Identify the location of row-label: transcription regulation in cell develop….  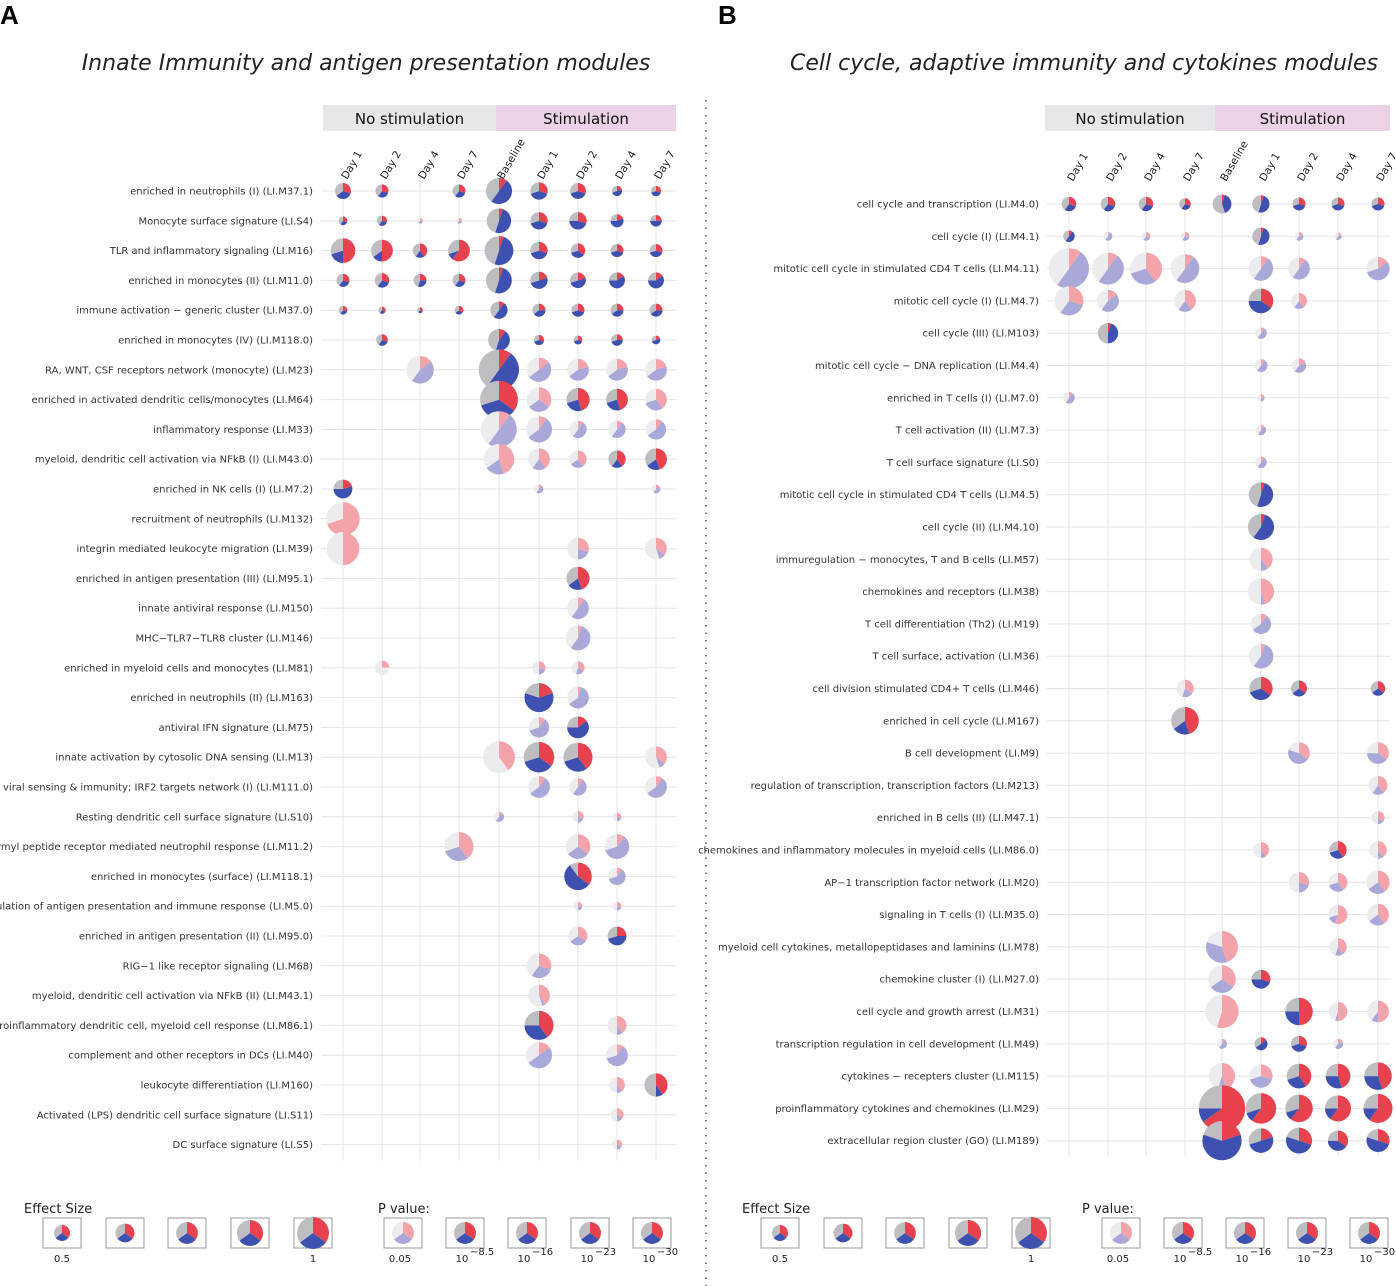
(908, 1044).